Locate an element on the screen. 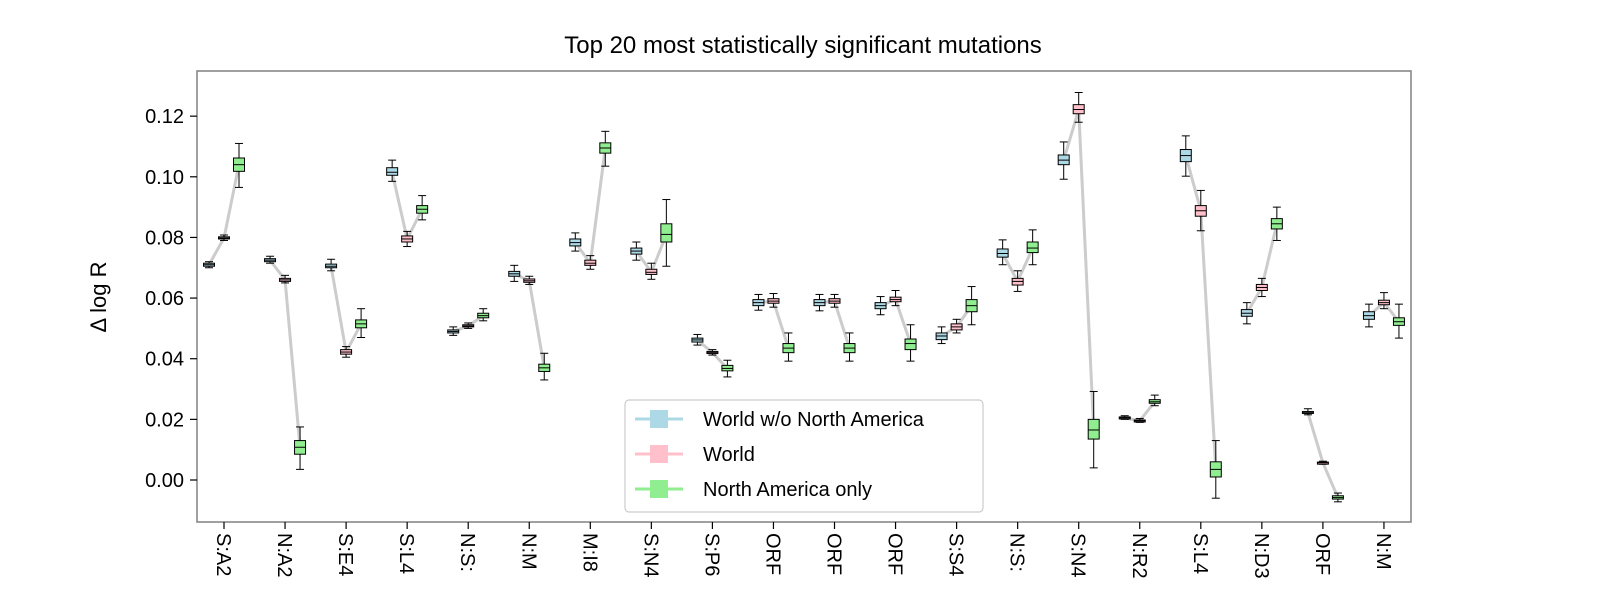 This screenshot has height=600, width=1600. legend-frame is located at coordinates (804, 456).